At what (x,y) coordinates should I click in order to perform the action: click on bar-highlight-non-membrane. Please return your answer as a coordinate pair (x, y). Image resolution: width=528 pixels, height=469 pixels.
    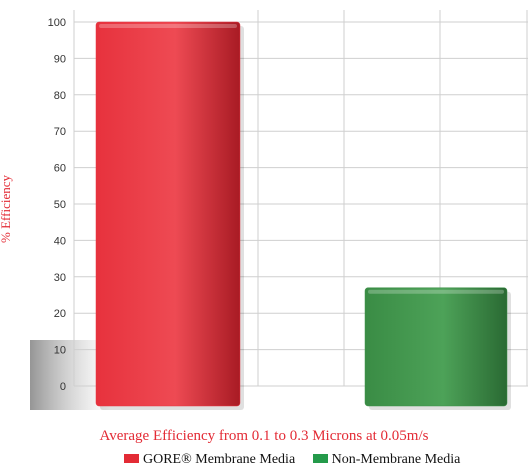
    Looking at the image, I should click on (436, 291).